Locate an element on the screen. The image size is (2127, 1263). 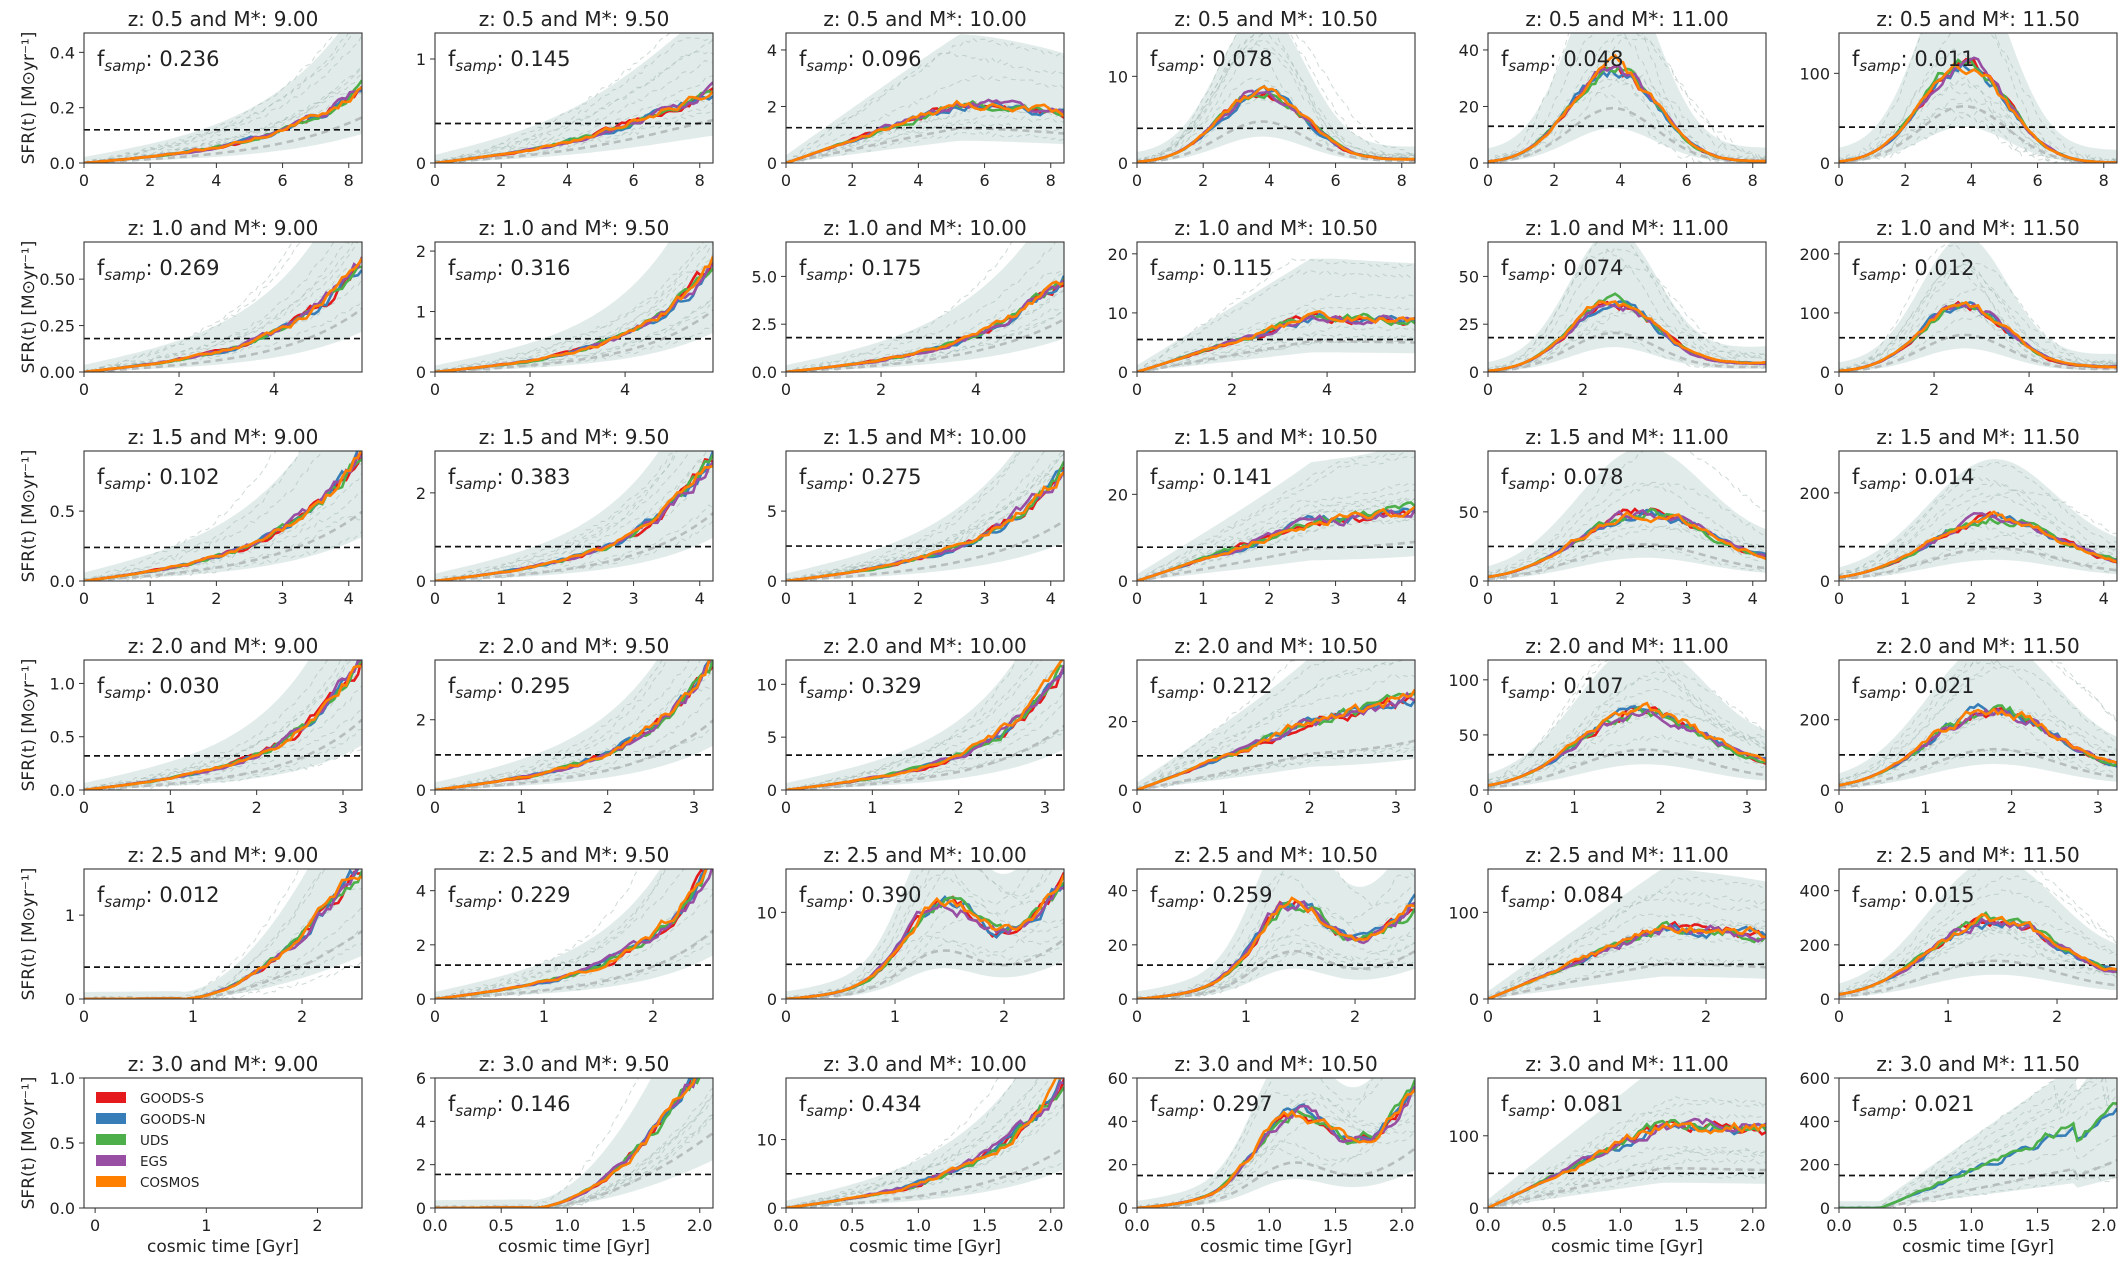
x-tick-label: 1.0 is located at coordinates (918, 1225).